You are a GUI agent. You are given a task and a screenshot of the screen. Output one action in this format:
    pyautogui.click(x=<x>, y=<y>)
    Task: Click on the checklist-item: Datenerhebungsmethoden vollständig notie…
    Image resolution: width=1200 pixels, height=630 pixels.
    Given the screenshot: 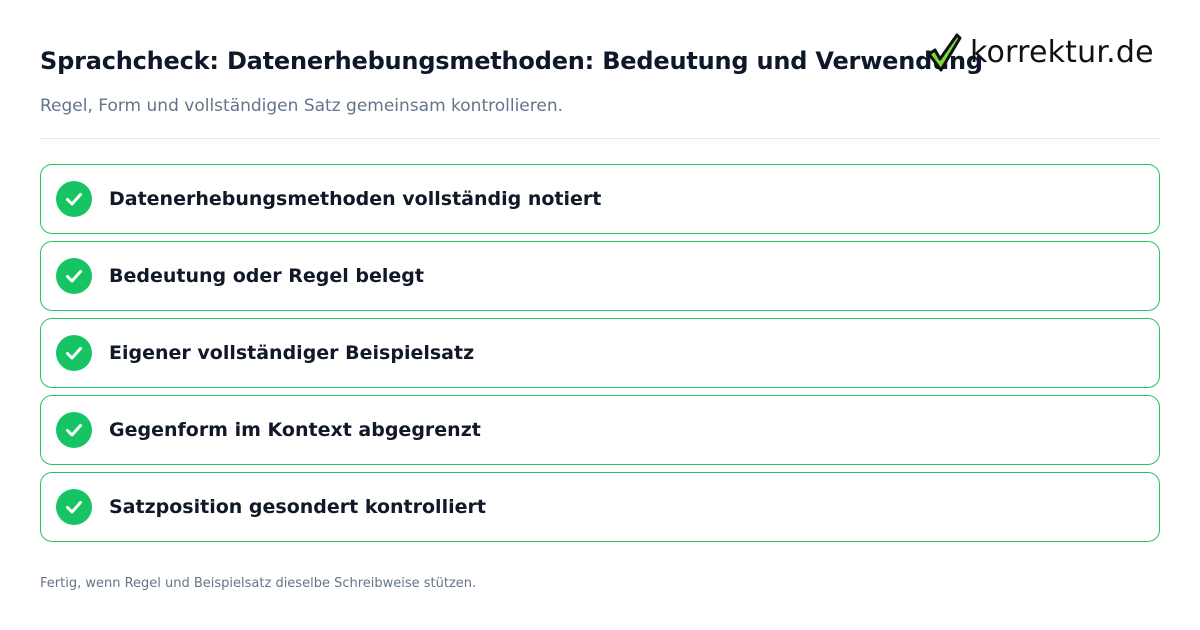 What is the action you would take?
    pyautogui.click(x=600, y=199)
    